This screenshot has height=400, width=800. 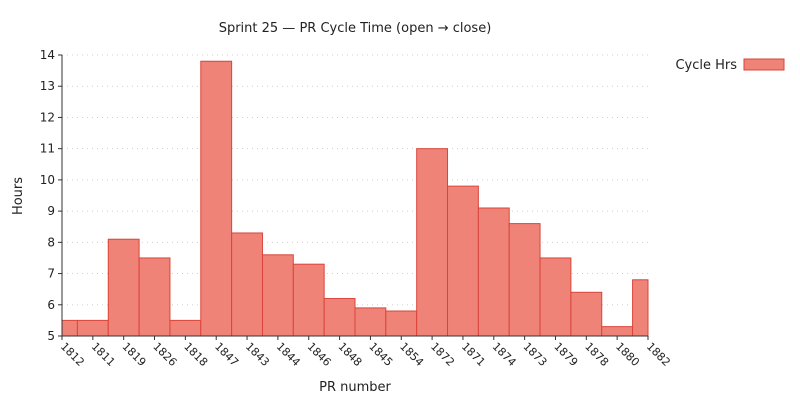 I want to click on y-tick-label: 5, so click(x=51, y=336).